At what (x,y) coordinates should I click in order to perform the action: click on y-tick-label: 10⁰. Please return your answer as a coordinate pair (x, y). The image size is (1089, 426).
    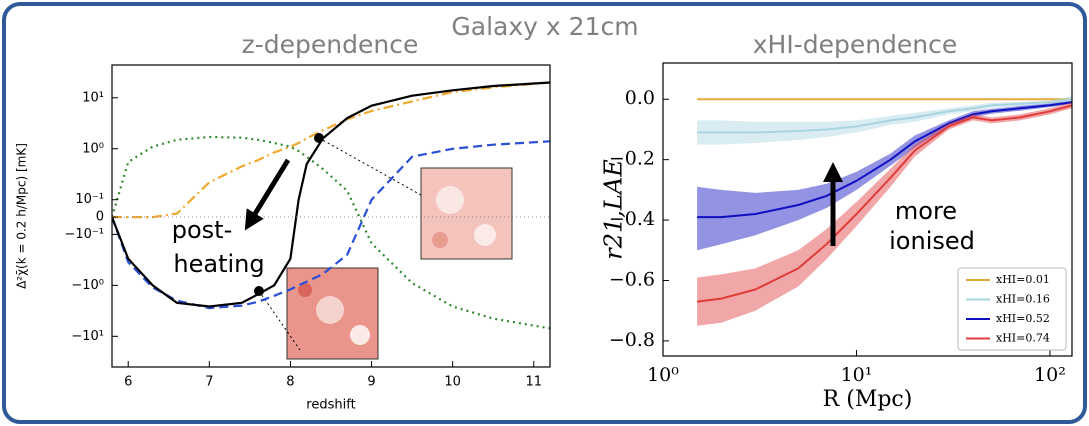
    Looking at the image, I should click on (93, 148).